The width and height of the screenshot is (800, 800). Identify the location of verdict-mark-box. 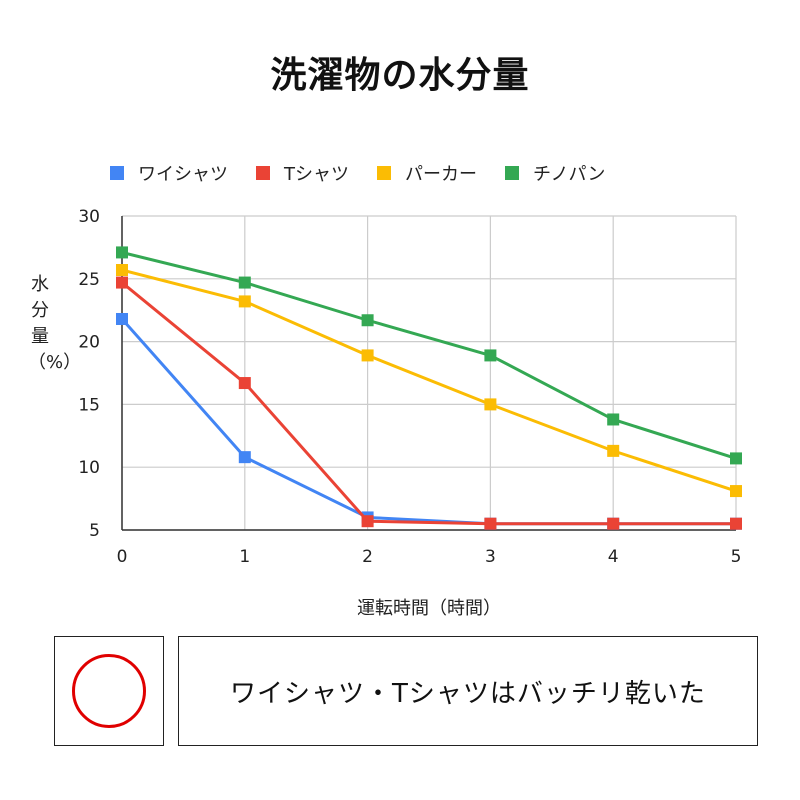
(109, 691).